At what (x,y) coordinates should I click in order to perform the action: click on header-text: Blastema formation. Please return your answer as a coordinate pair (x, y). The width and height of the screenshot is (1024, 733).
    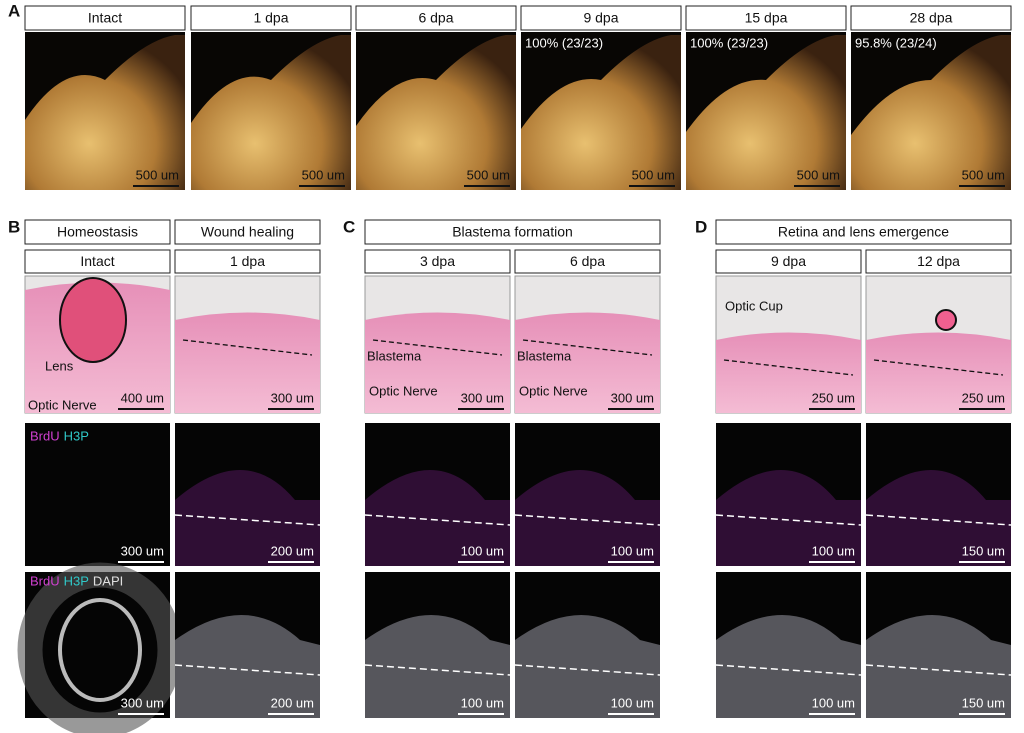
    Looking at the image, I should click on (512, 232).